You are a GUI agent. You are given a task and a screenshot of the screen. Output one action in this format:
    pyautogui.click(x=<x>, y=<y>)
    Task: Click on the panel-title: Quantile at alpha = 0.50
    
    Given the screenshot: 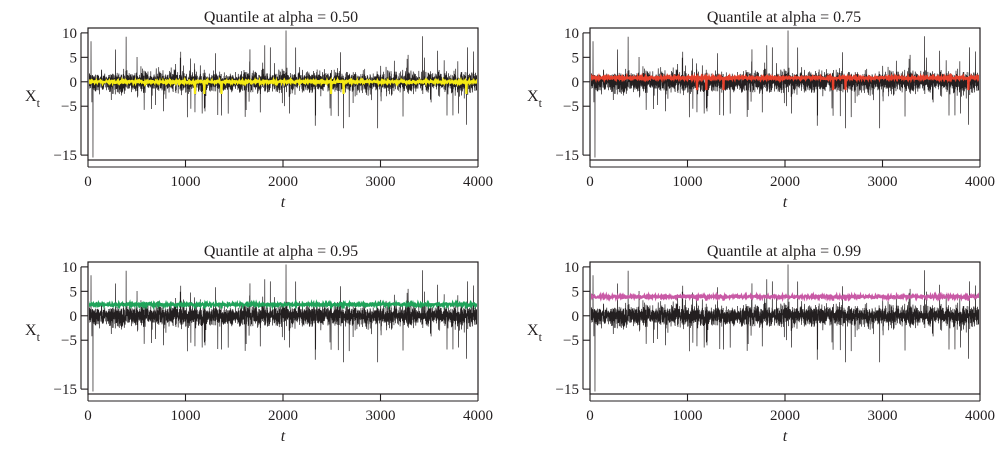 What is the action you would take?
    pyautogui.click(x=281, y=17)
    